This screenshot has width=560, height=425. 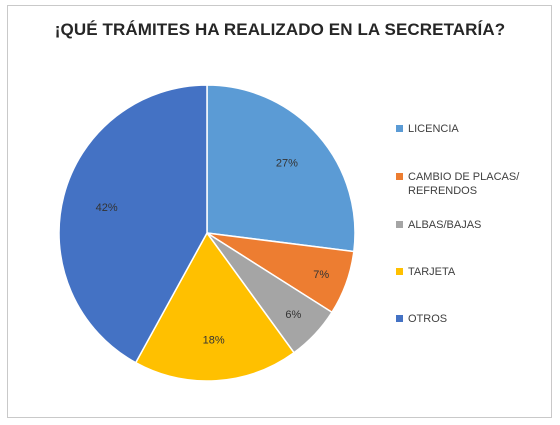 What do you see at coordinates (467, 319) in the screenshot?
I see `legend-item-otros: OTROS` at bounding box center [467, 319].